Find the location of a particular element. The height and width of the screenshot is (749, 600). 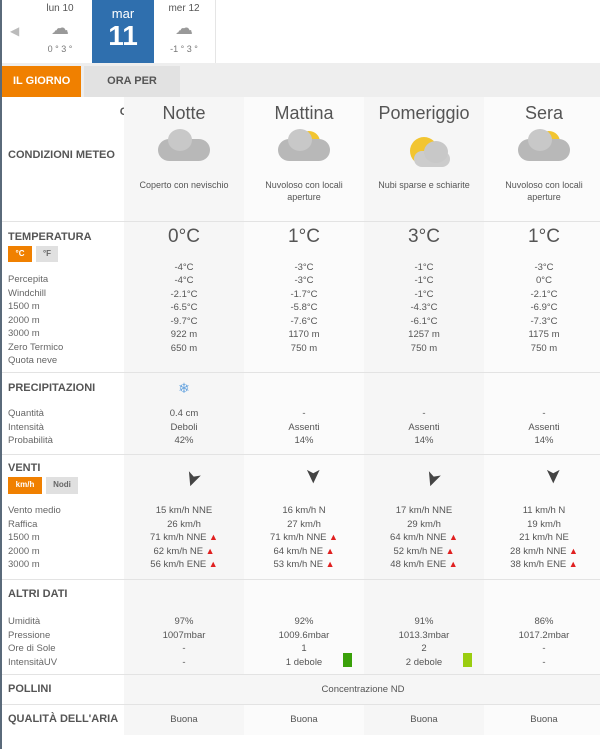

cloud-icon: ☁ is located at coordinates (184, 28).